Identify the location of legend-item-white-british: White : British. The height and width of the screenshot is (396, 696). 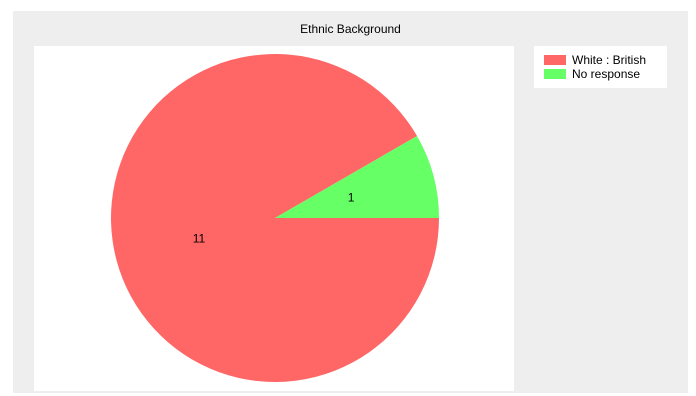
(595, 59).